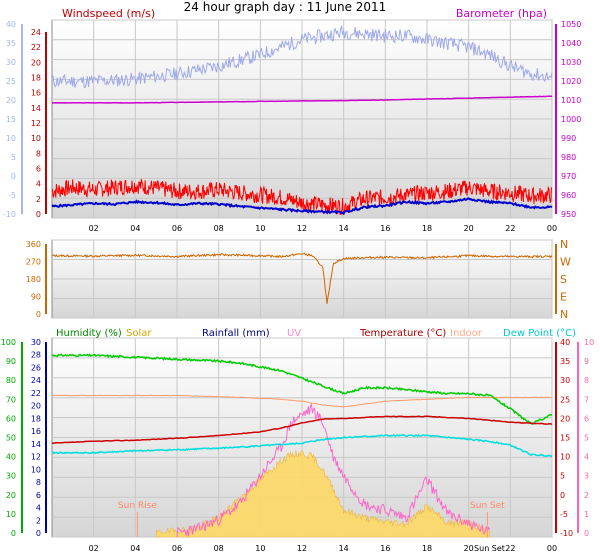 The image size is (600, 555). I want to click on windspeed-average-series-line, so click(302, 206).